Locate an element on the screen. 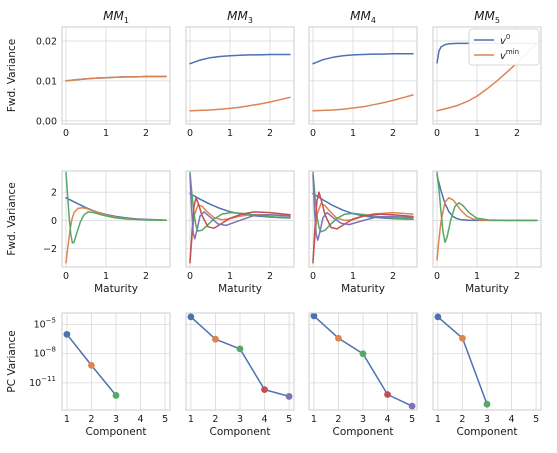  subplot: 0 1 2 −2 0 2 Maturity is located at coordinates (107, 232).